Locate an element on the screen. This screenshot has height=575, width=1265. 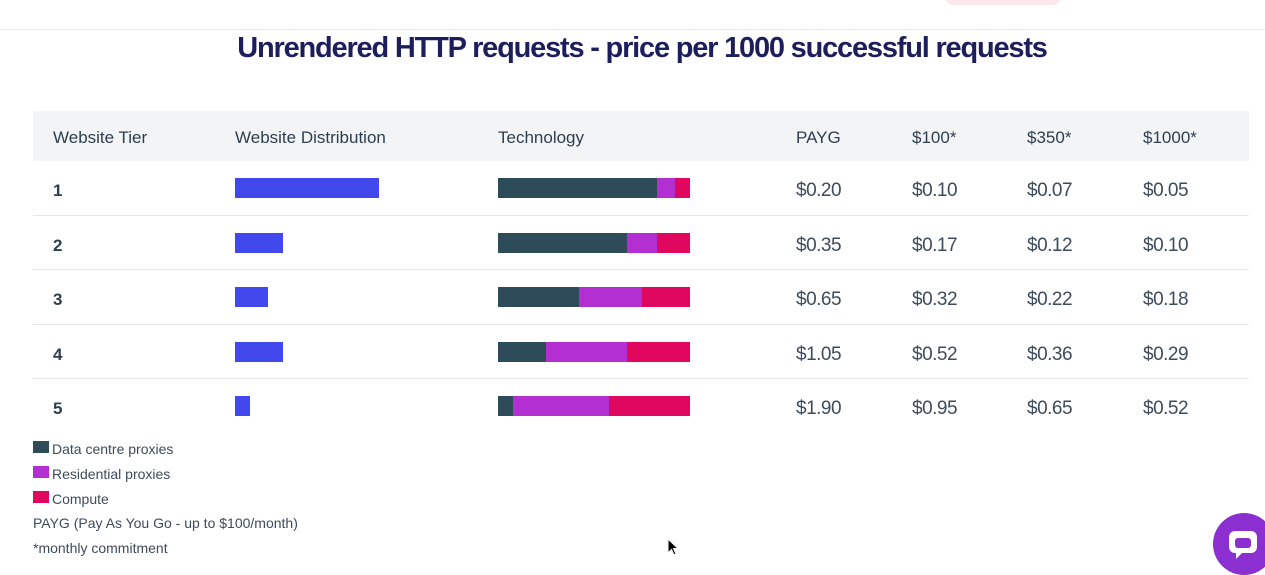
tier-cell: 4 is located at coordinates (58, 354).